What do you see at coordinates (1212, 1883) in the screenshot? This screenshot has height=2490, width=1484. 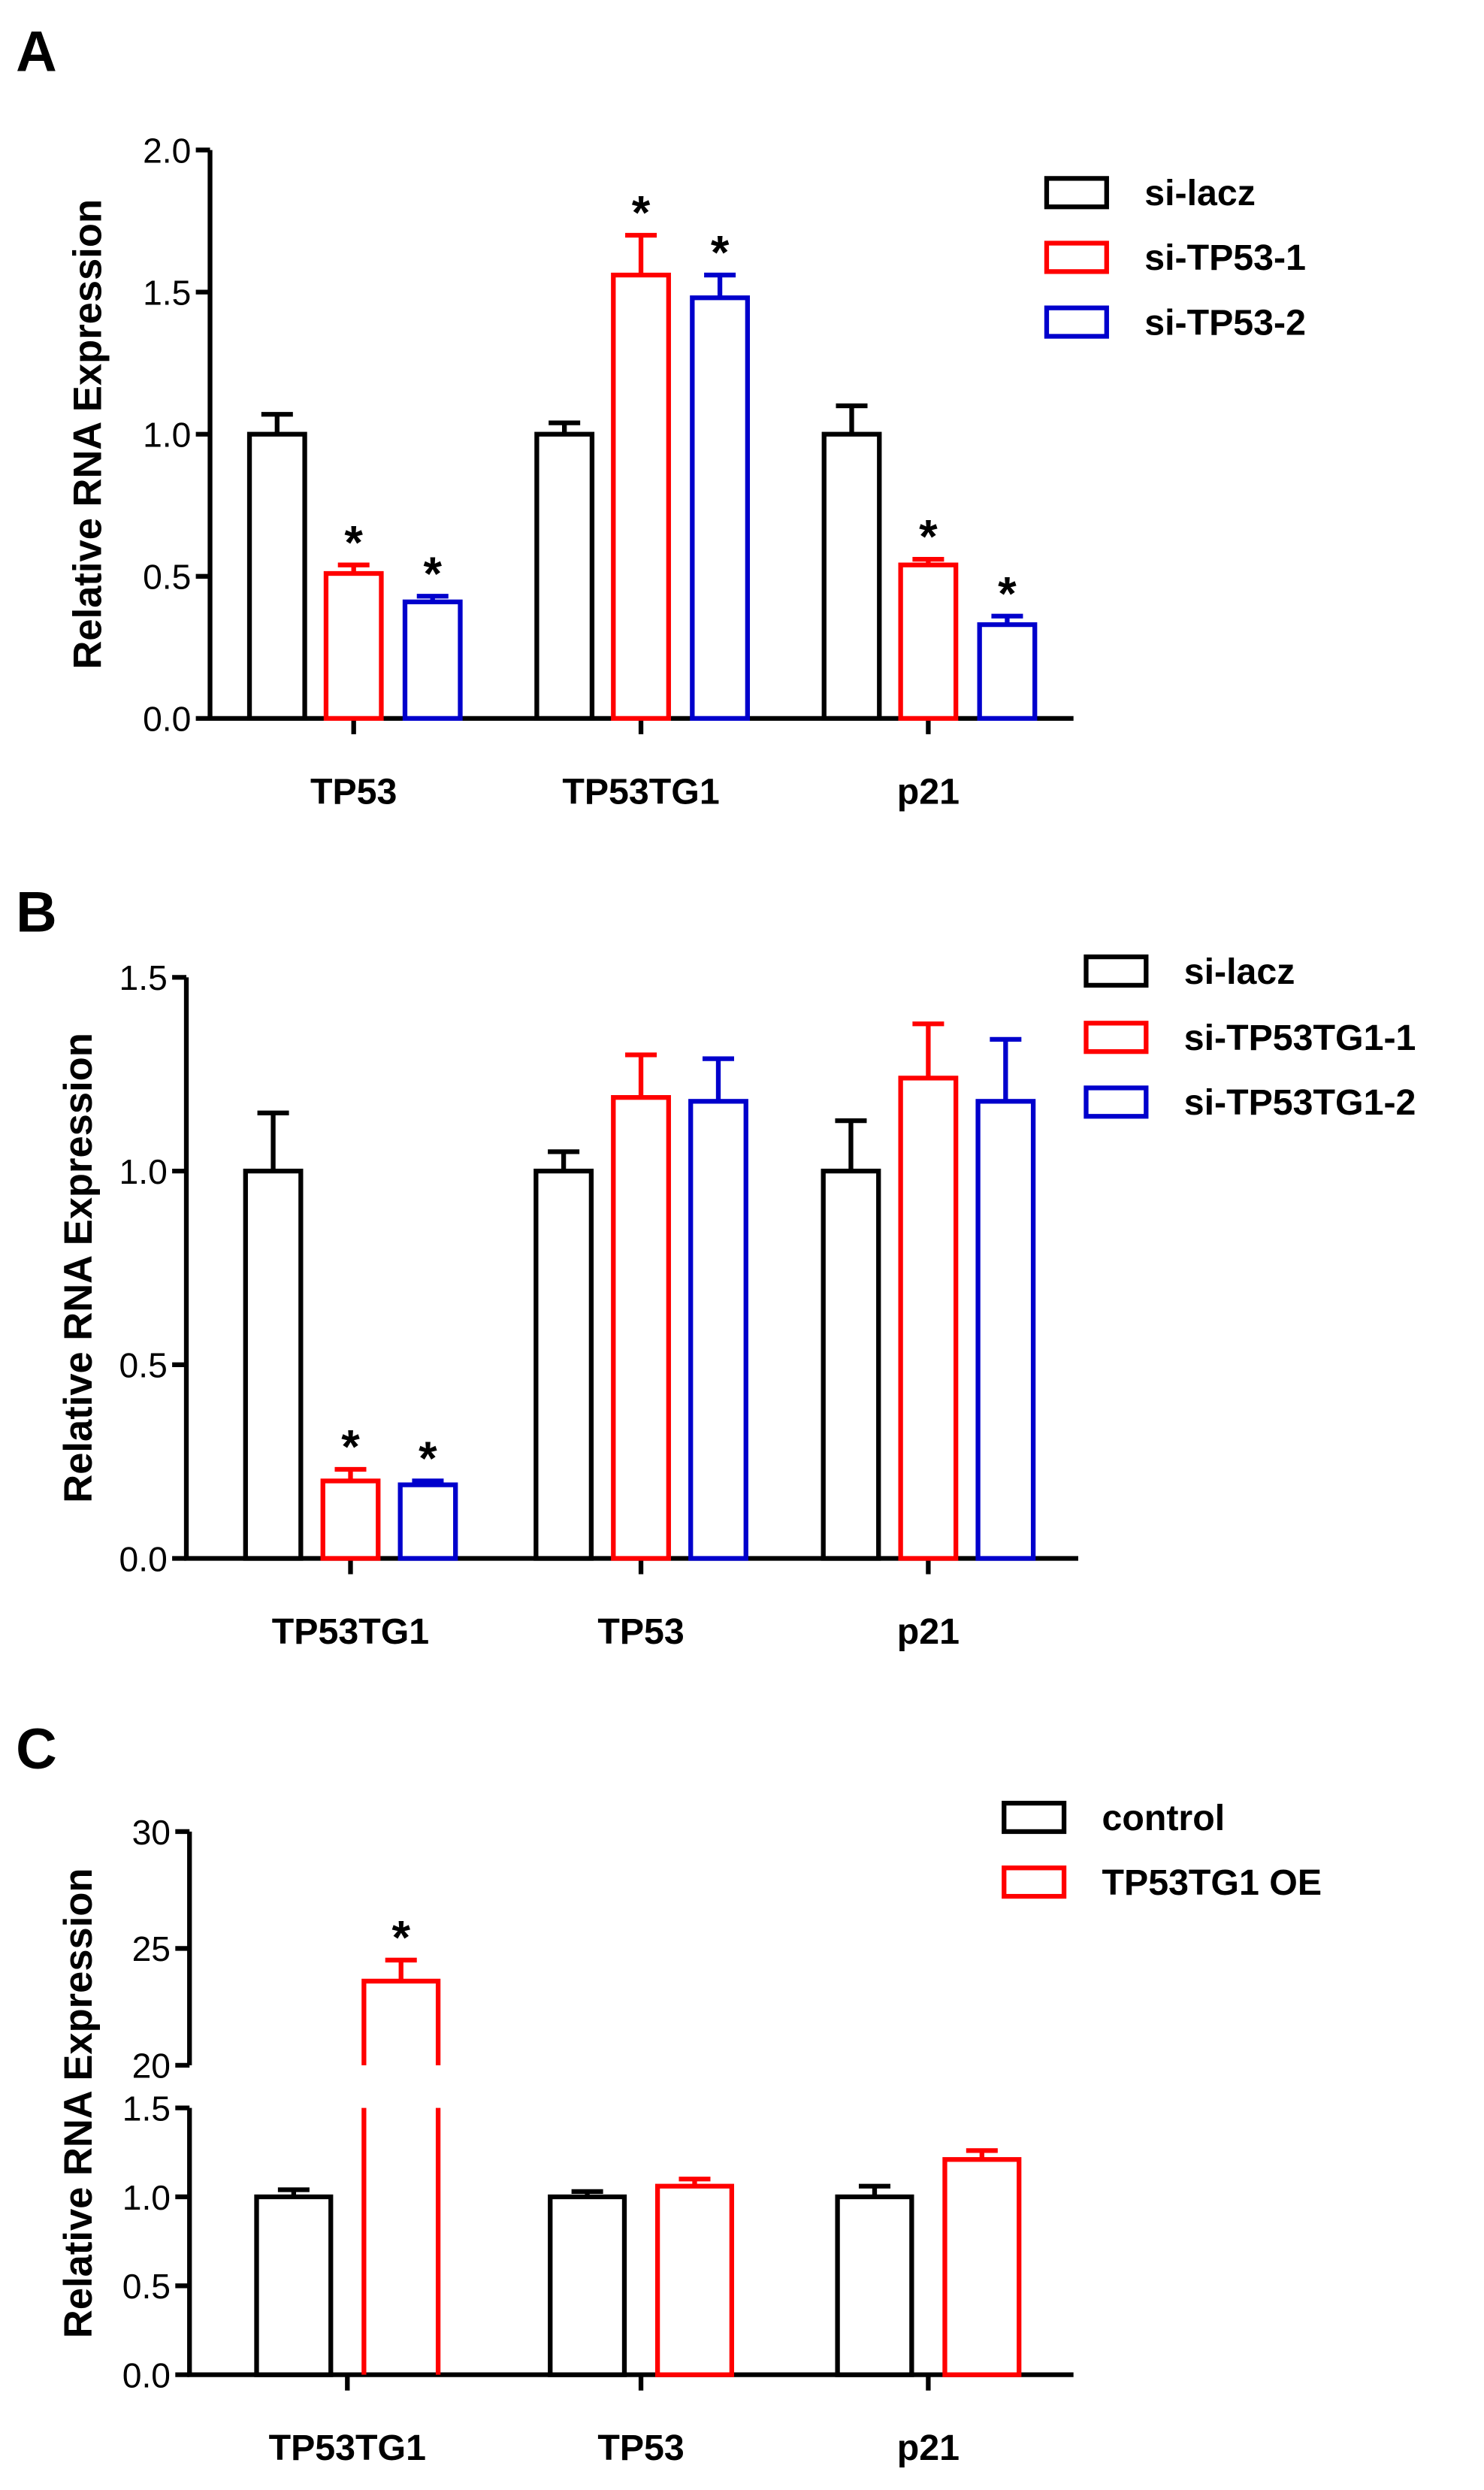 I see `legend-label: TP53TG1 OE` at bounding box center [1212, 1883].